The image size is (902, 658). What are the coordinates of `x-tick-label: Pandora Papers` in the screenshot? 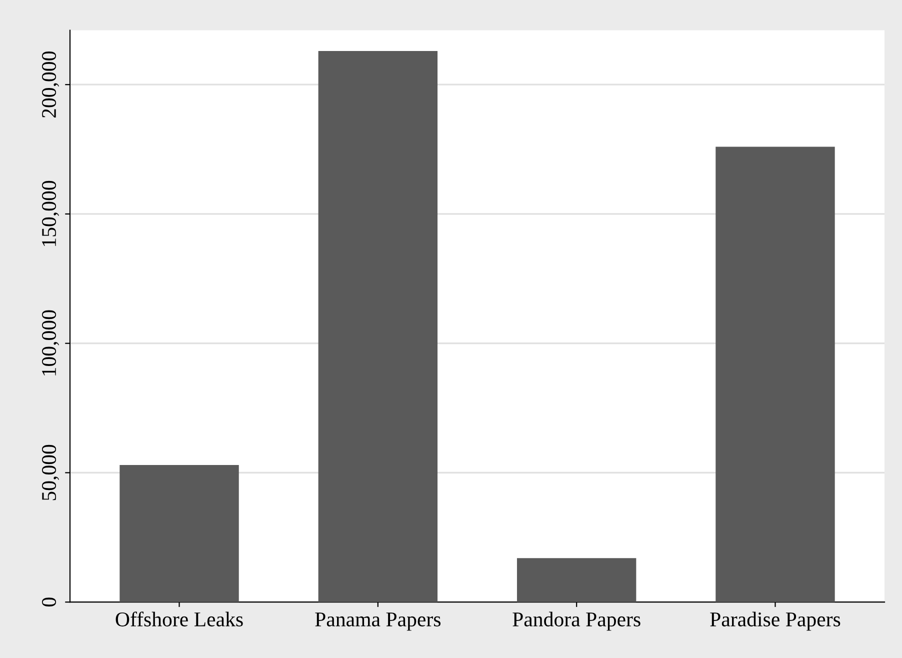 It's located at (576, 621).